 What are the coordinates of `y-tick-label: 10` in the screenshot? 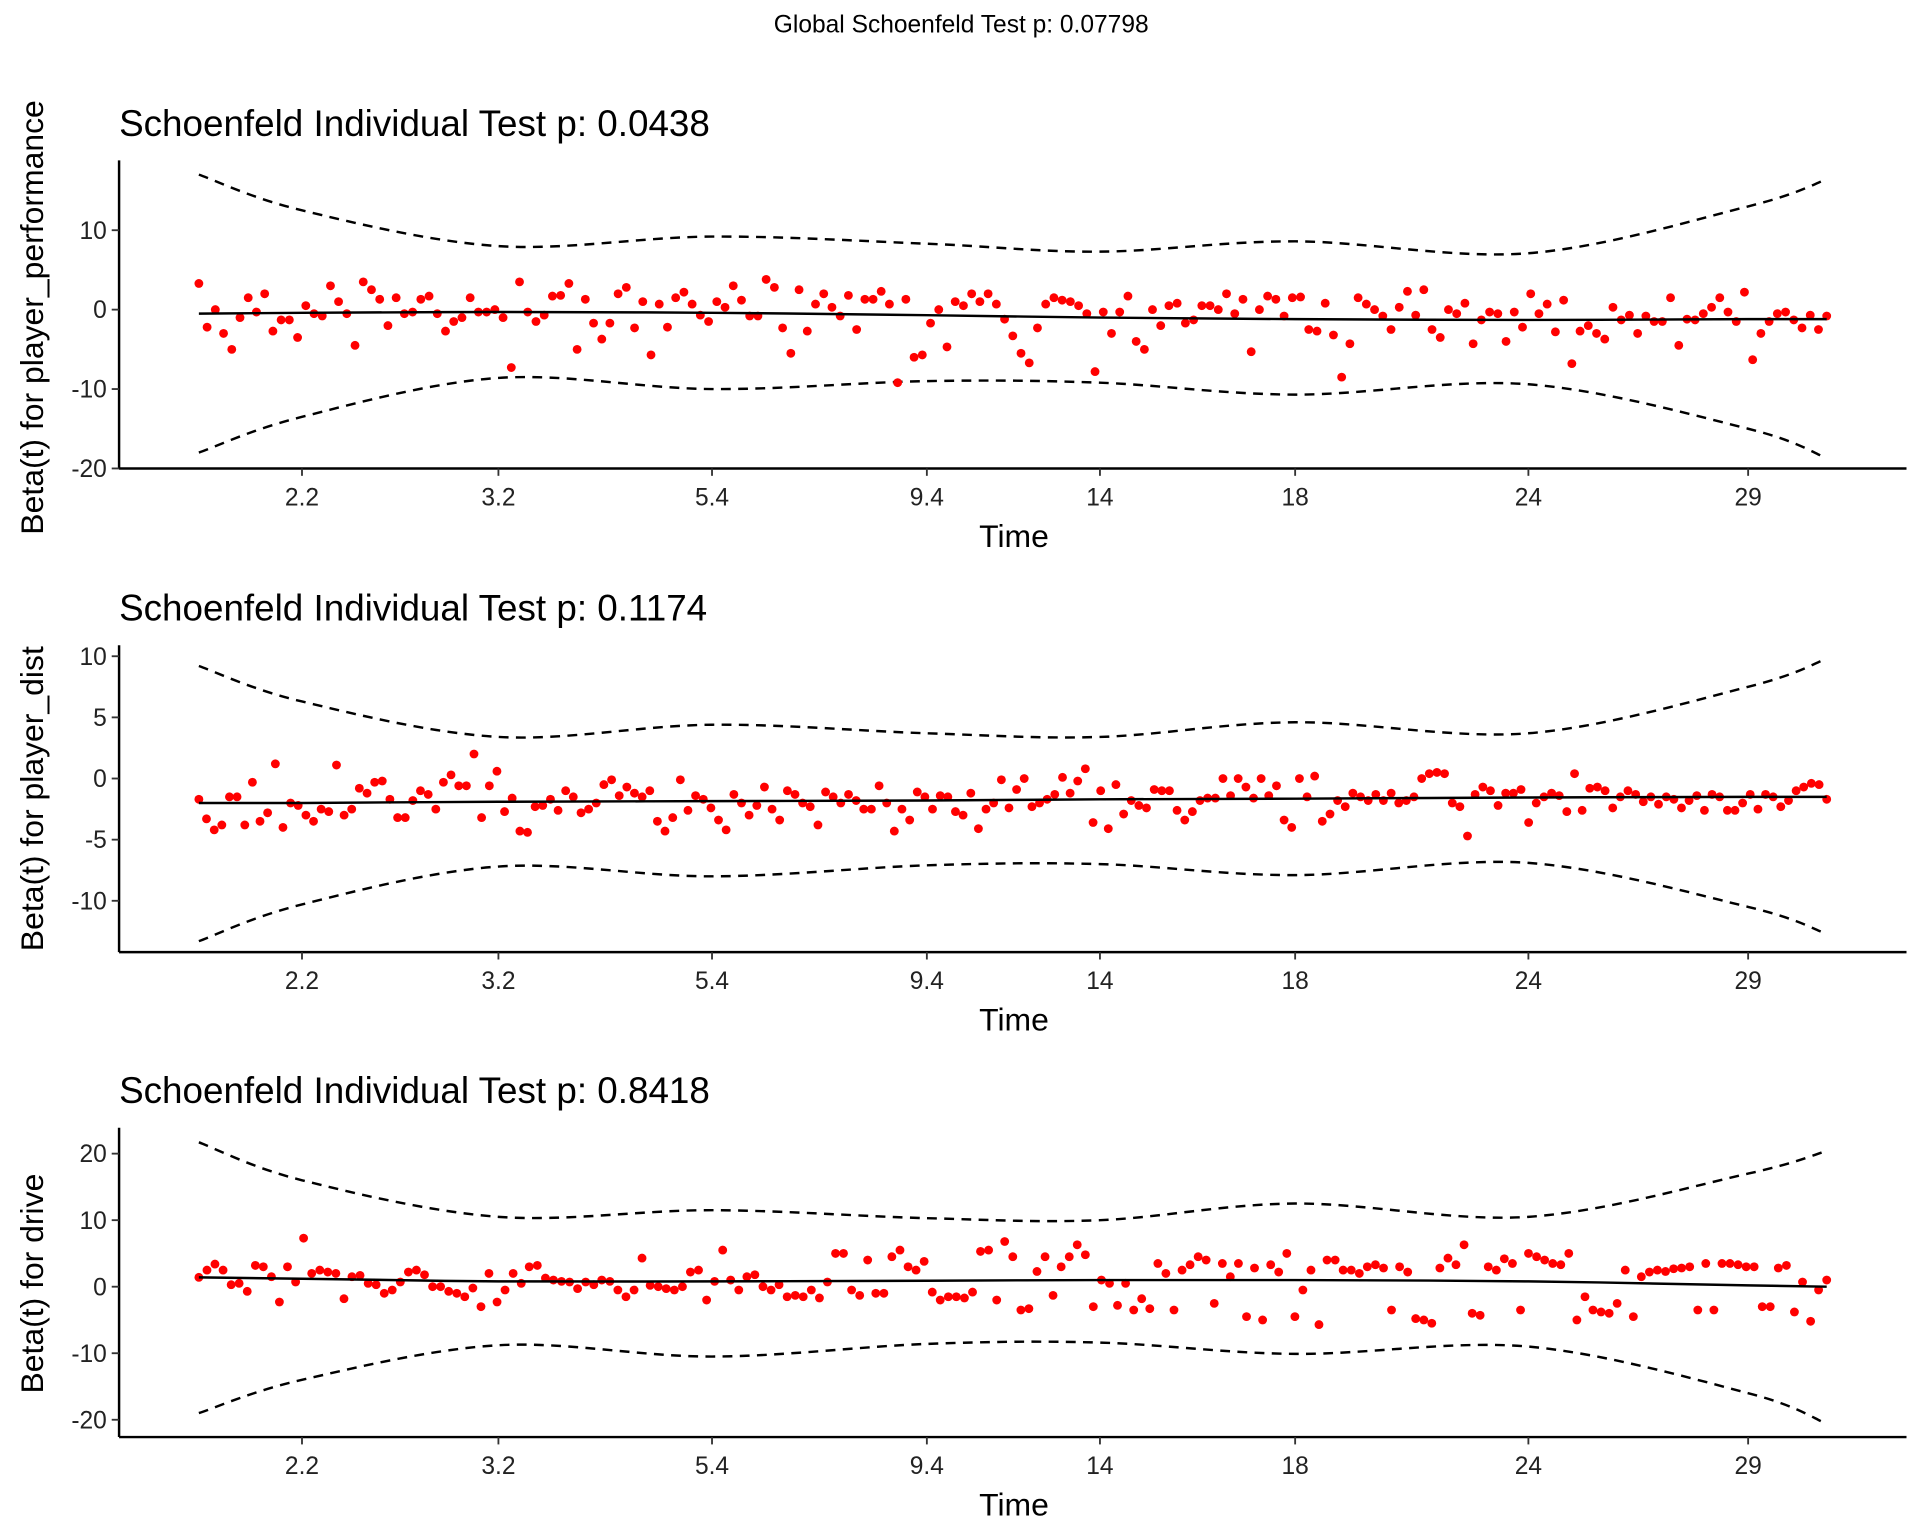 It's located at (92, 657).